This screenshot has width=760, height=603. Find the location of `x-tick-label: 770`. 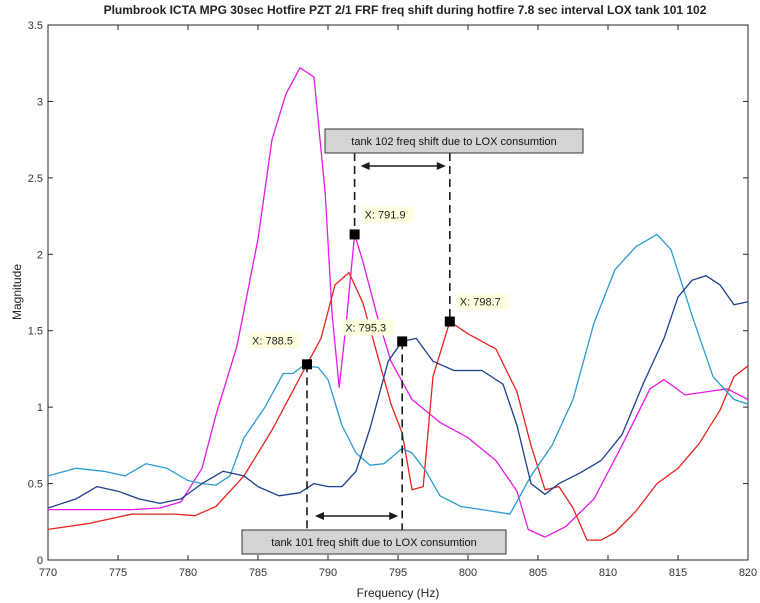

x-tick-label: 770 is located at coordinates (48, 573).